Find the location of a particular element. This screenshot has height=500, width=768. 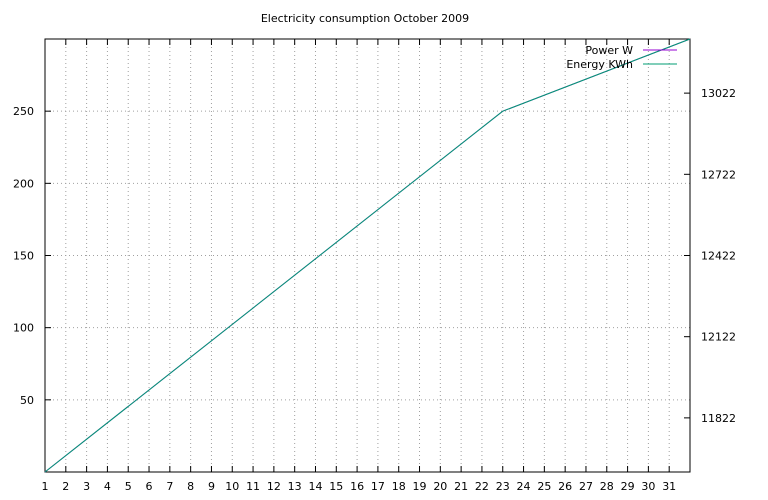

x-tick-label: 8 is located at coordinates (190, 486).